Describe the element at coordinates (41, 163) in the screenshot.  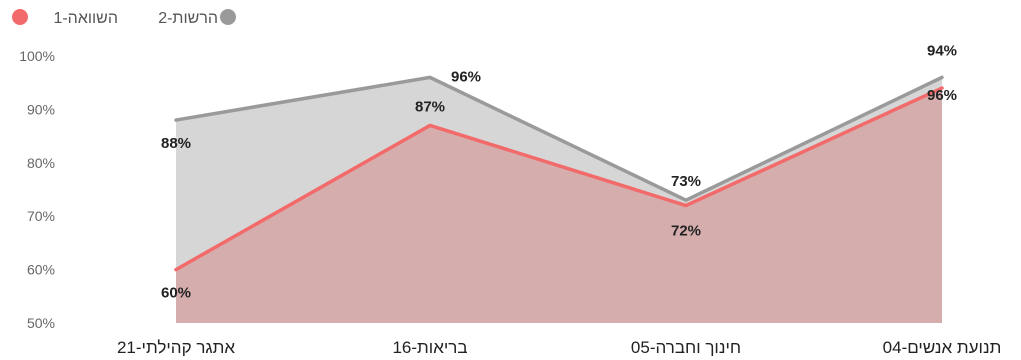
I see `y-tick-label: 80%` at that location.